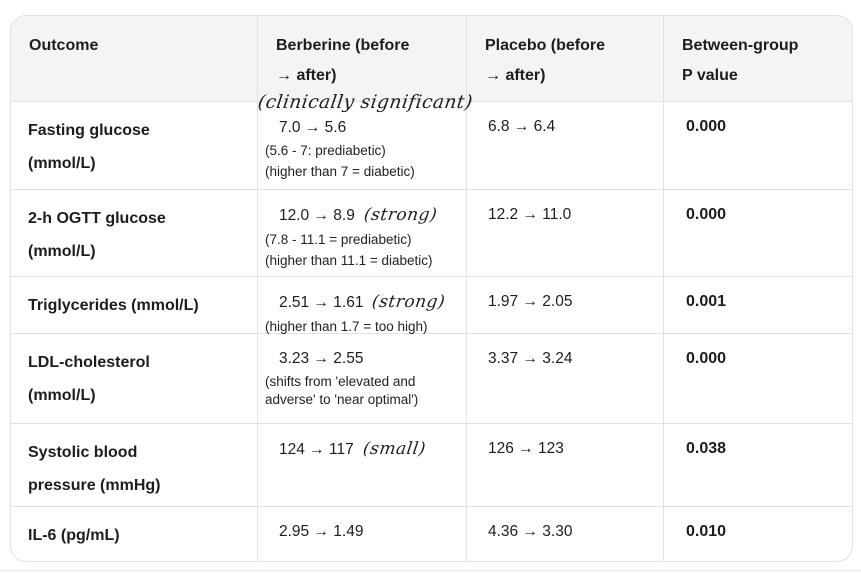 The image size is (861, 573). I want to click on outcome-cell: Fasting glucose (mmol/L), so click(89, 147).